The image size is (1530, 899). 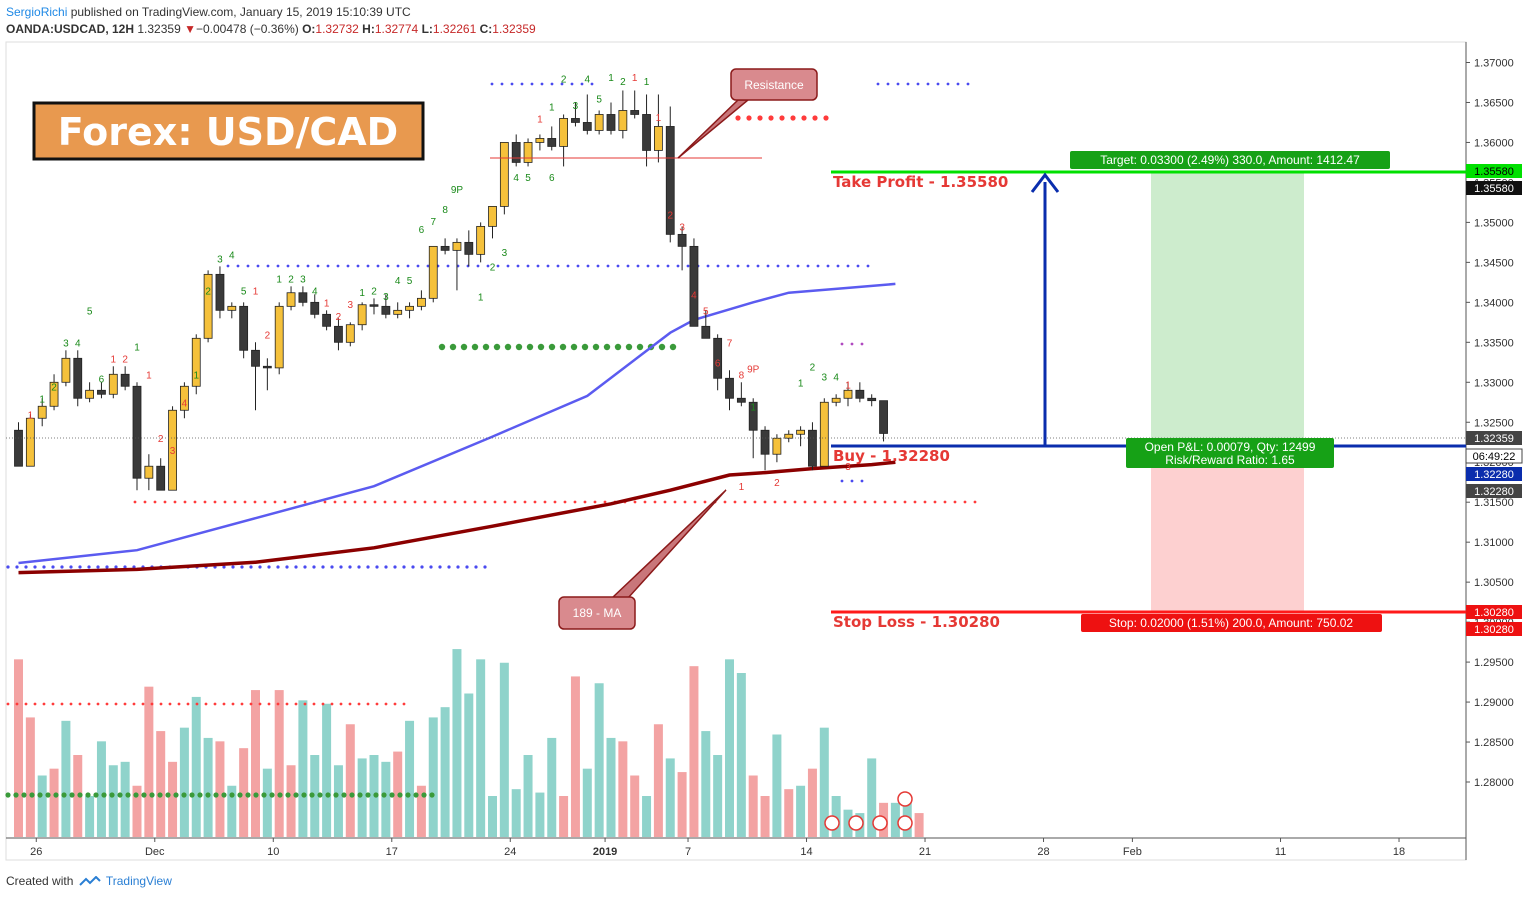 What do you see at coordinates (920, 182) in the screenshot?
I see `take-profit-label: Take Profit - 1.35580` at bounding box center [920, 182].